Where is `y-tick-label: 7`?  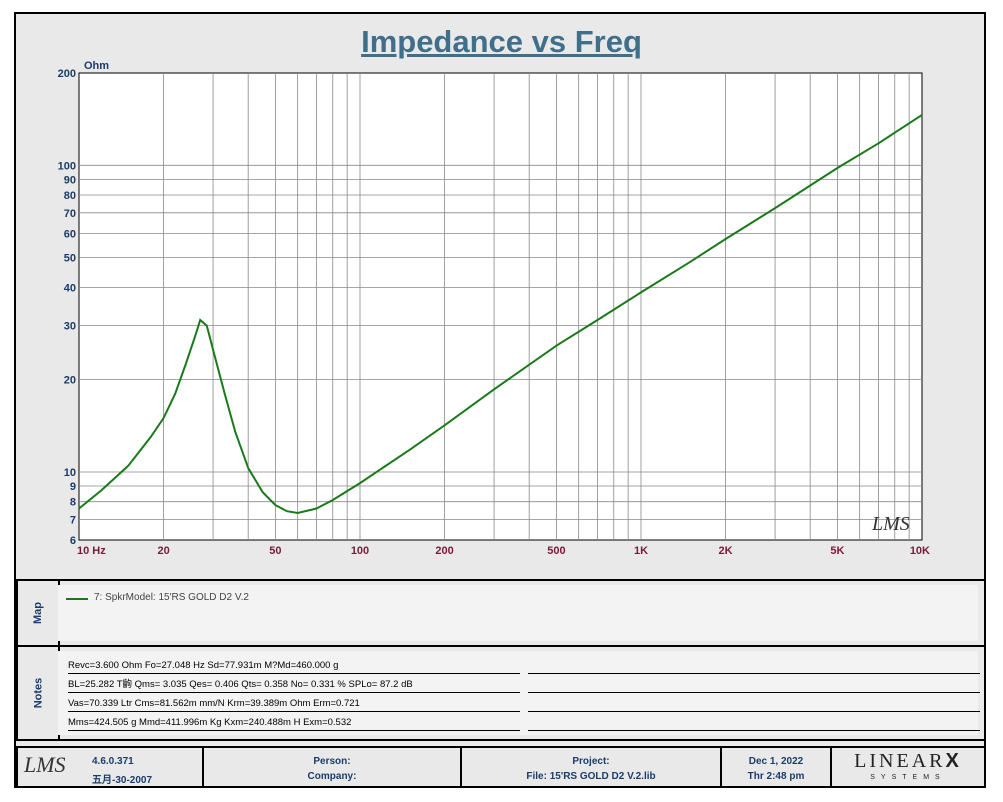
y-tick-label: 7 is located at coordinates (73, 520).